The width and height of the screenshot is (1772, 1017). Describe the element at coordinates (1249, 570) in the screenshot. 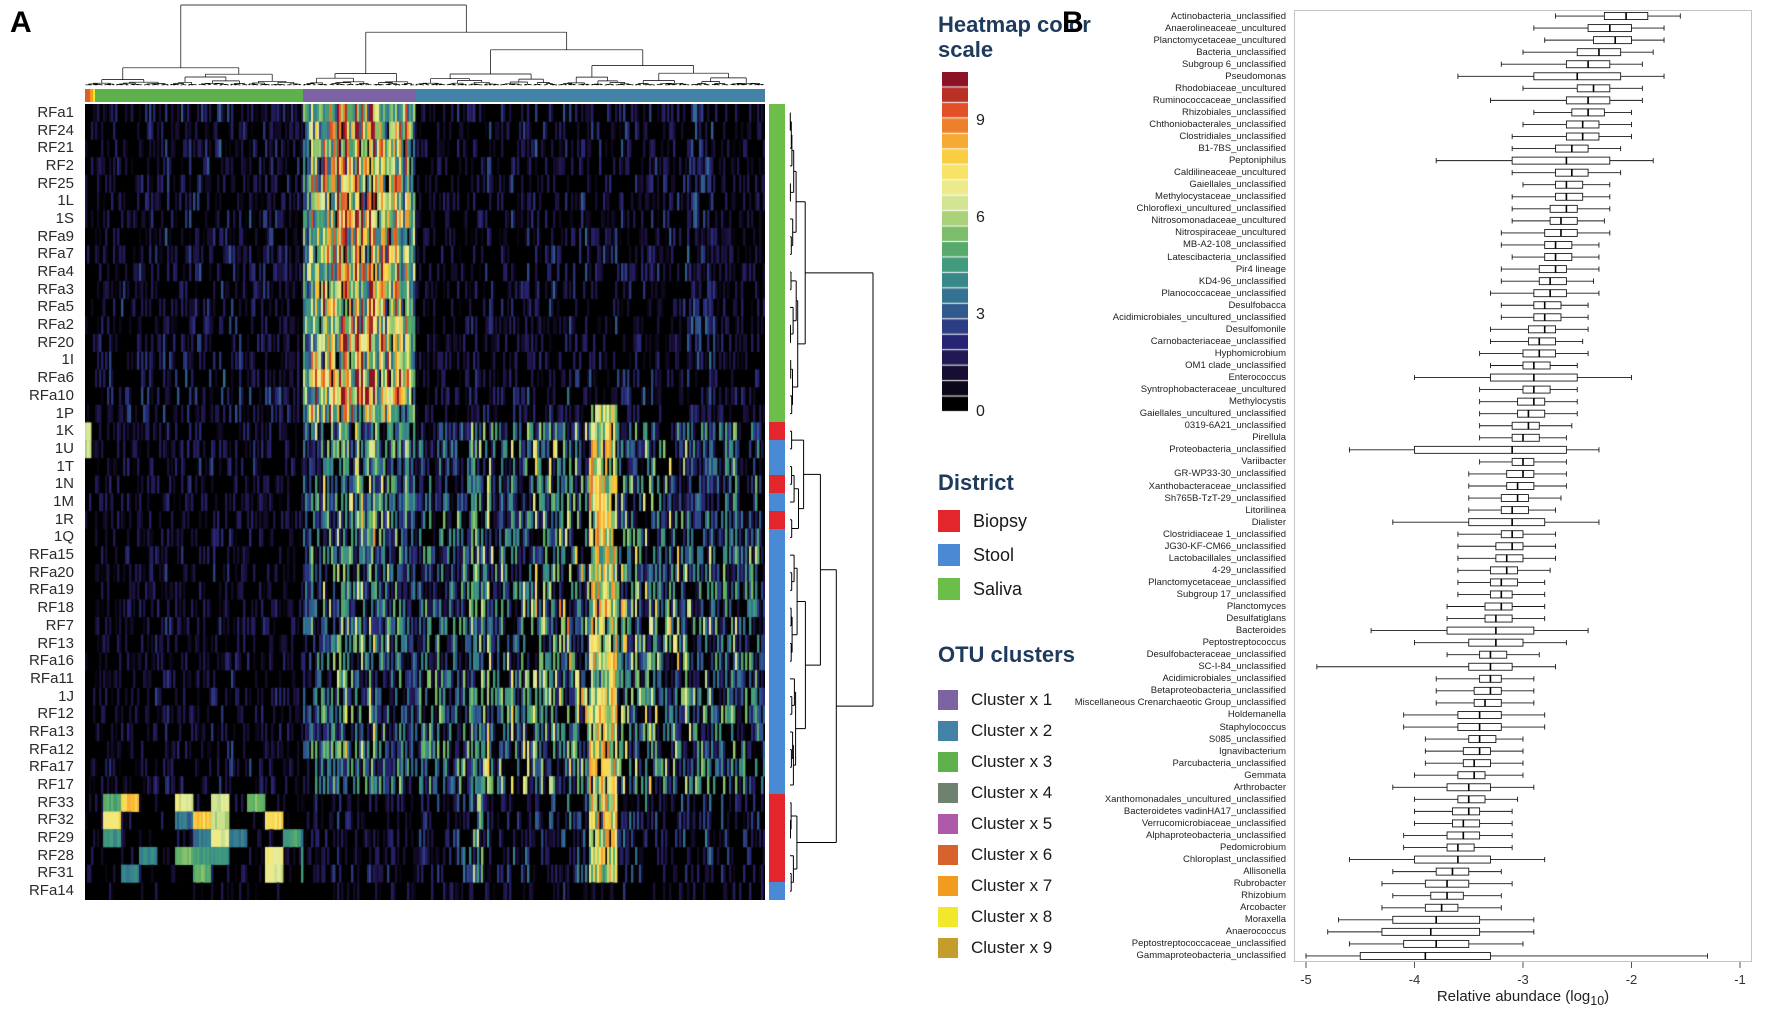

I see `taxa-label: 4-29_unclassified` at that location.